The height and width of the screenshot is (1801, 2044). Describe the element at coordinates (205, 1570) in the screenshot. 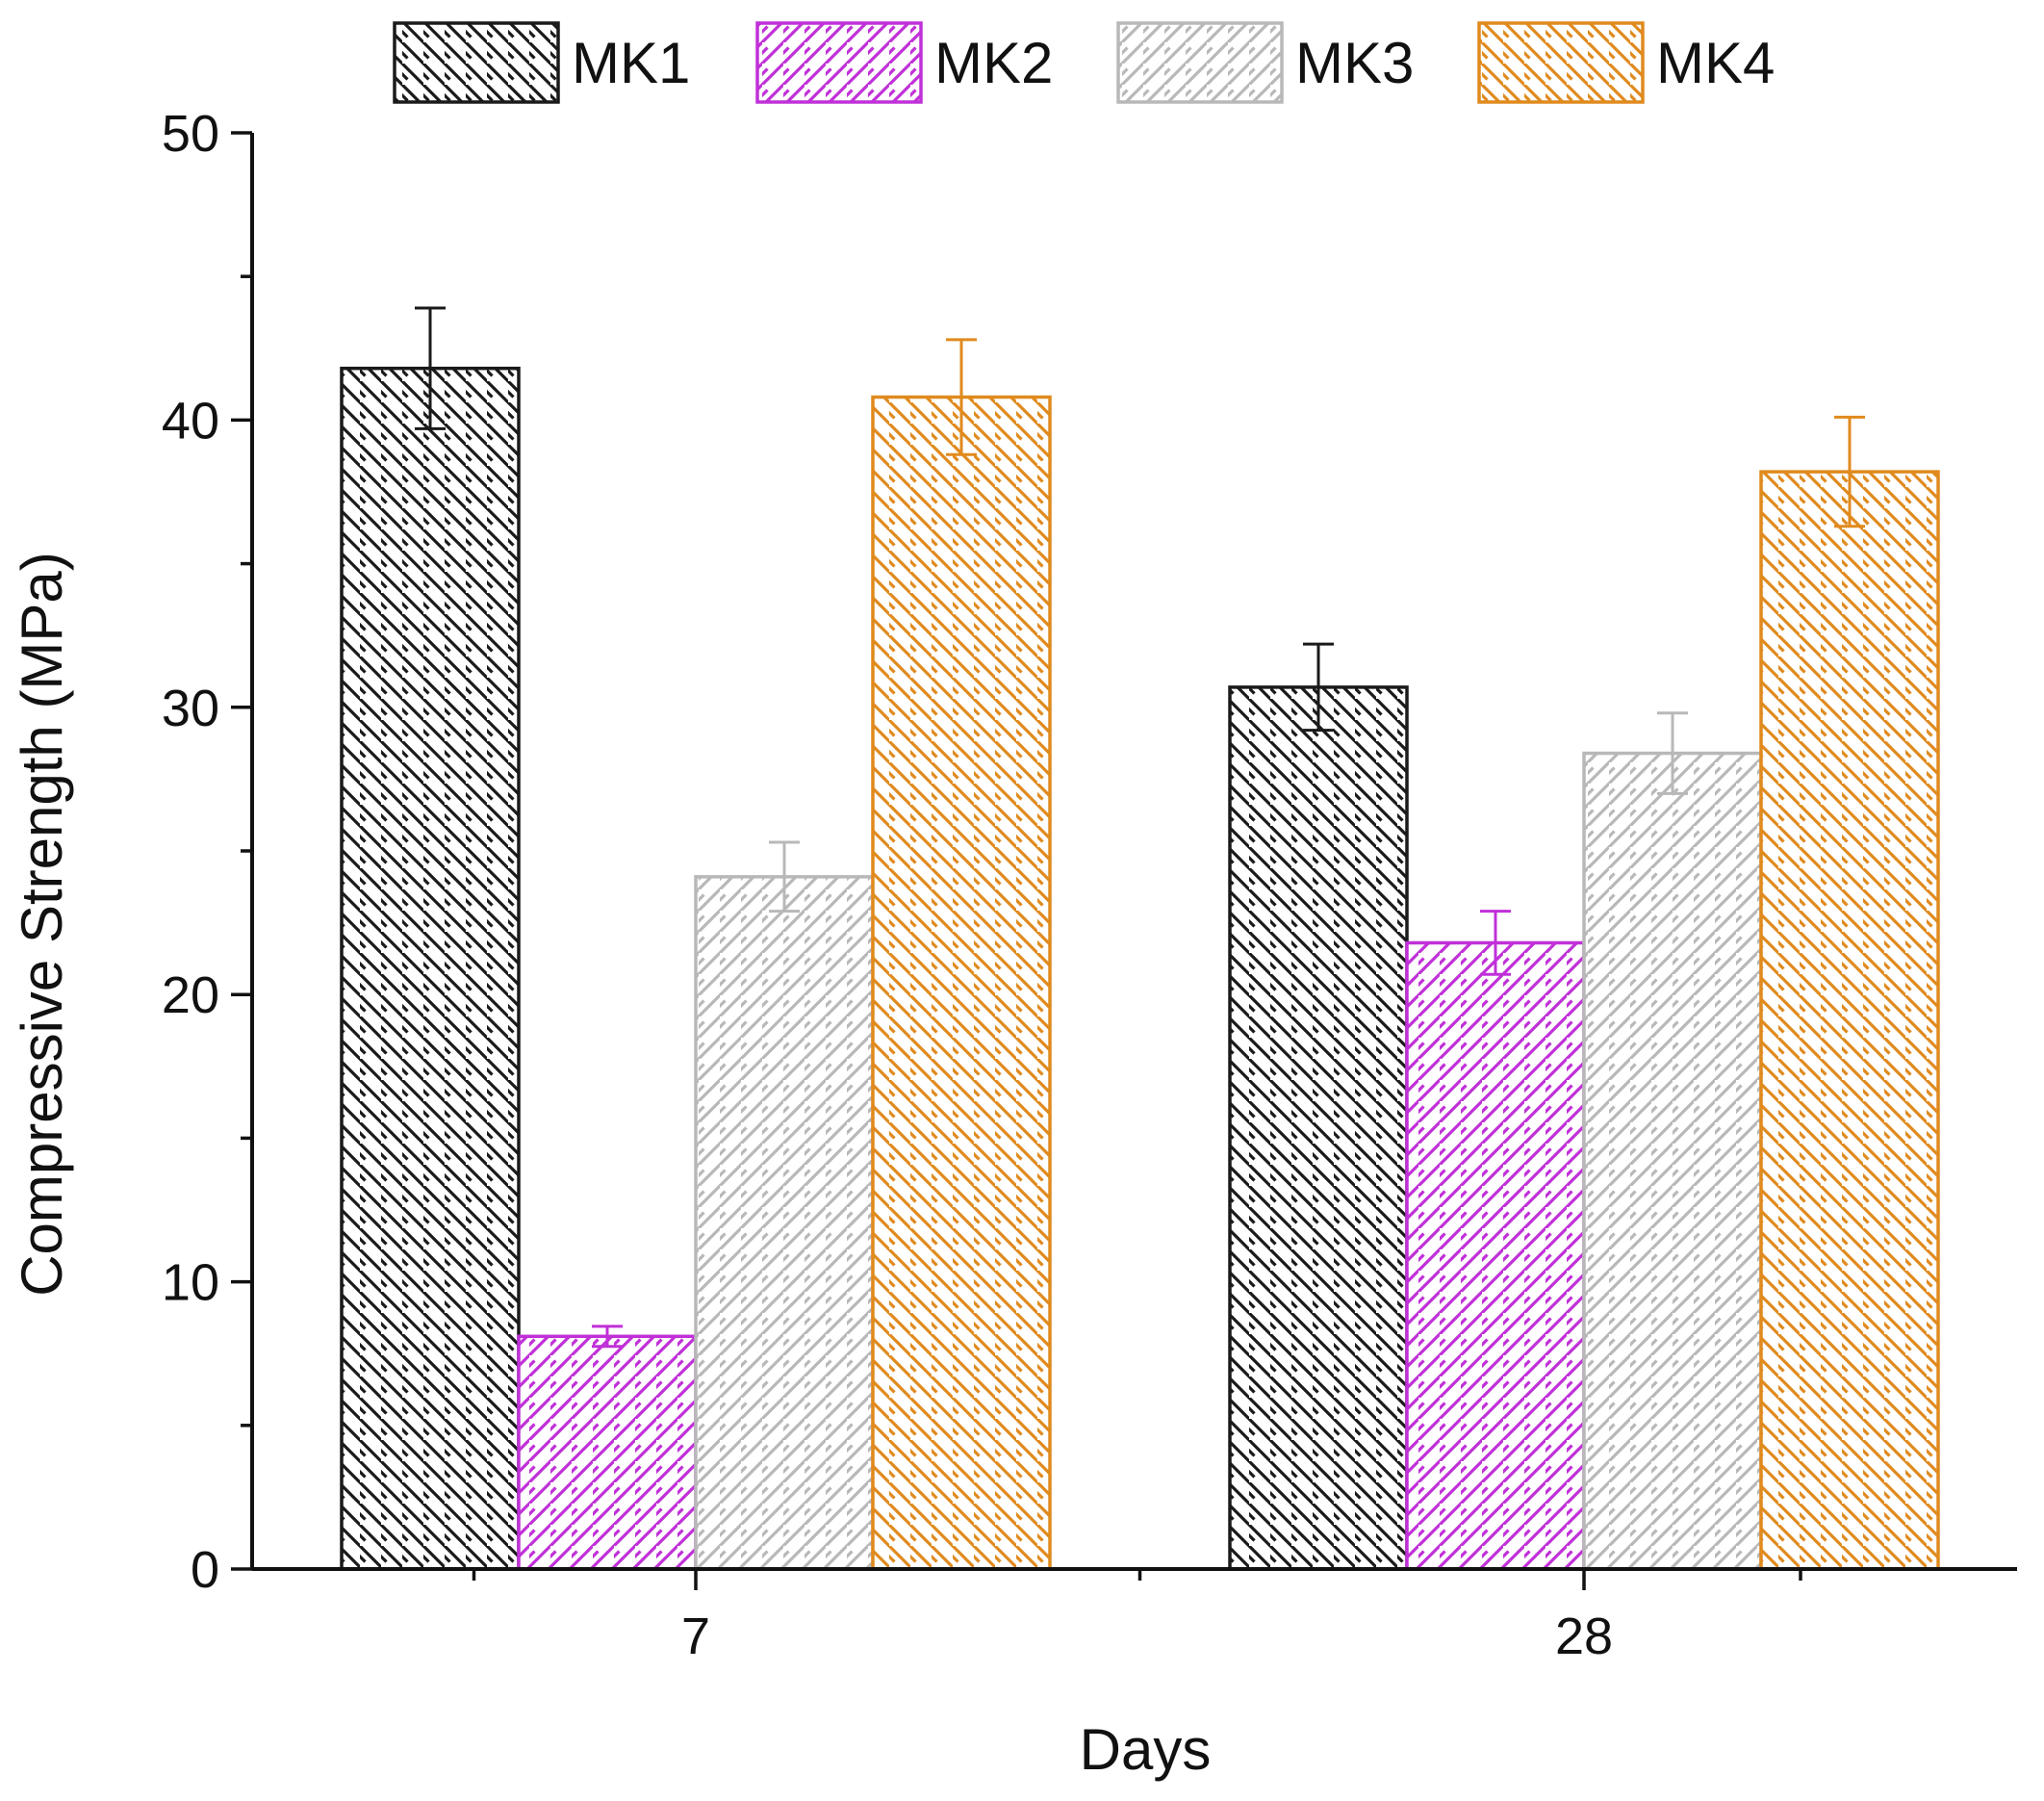

I see `y-tick-label: 0` at that location.